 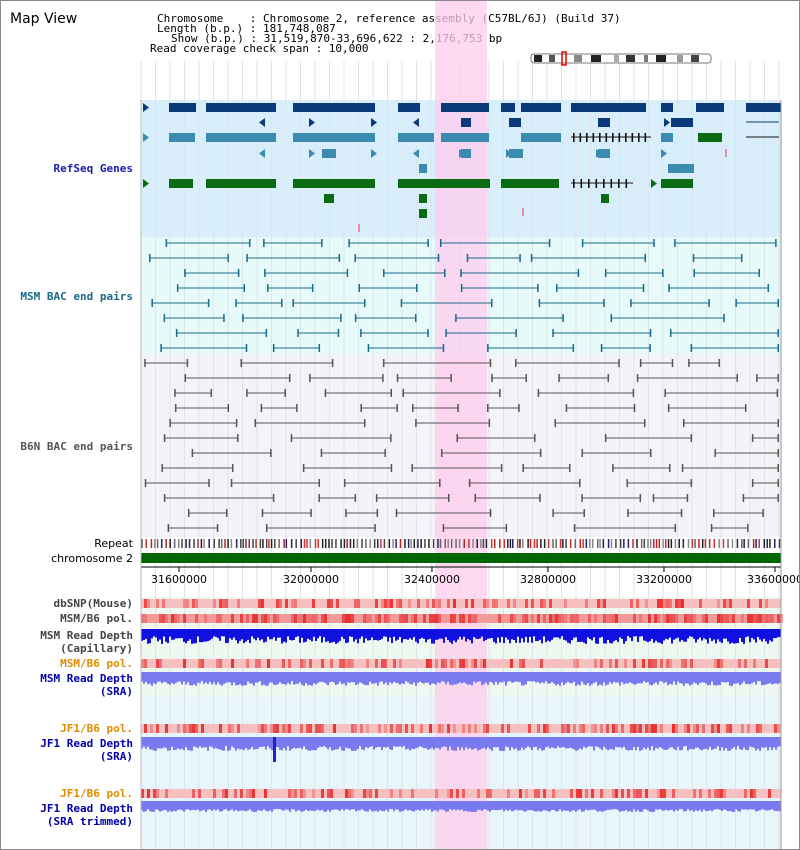 I want to click on gene-strand-arrow, so click(x=262, y=153).